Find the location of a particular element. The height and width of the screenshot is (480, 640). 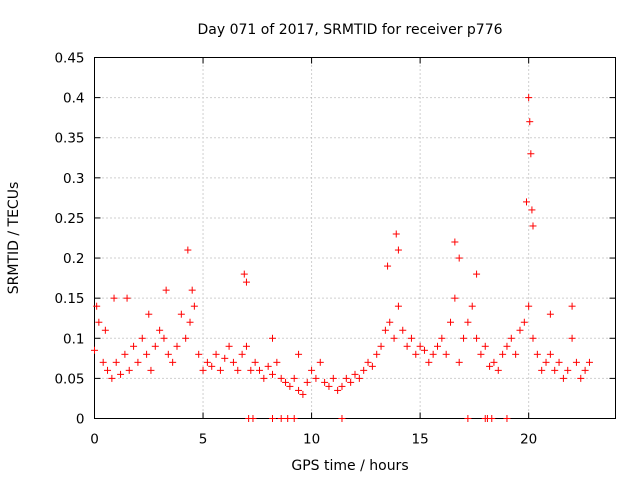

y-tick-label: 0.4 is located at coordinates (73, 99).